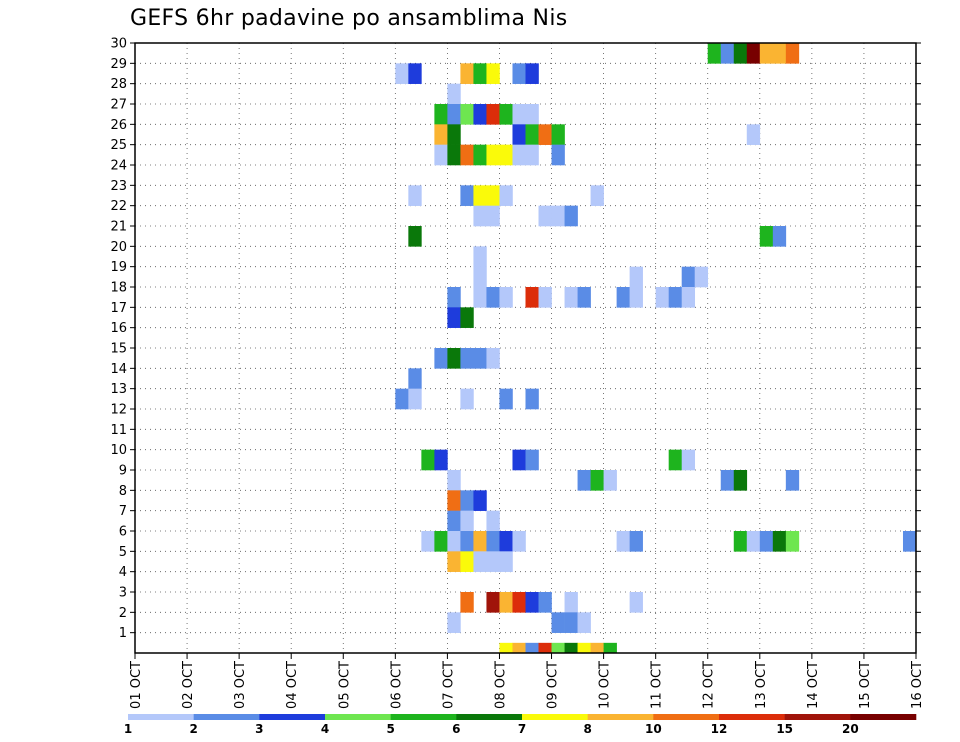 This screenshot has height=742, width=960. What do you see at coordinates (553, 685) in the screenshot?
I see `x-tick-label: 09 OCT` at bounding box center [553, 685].